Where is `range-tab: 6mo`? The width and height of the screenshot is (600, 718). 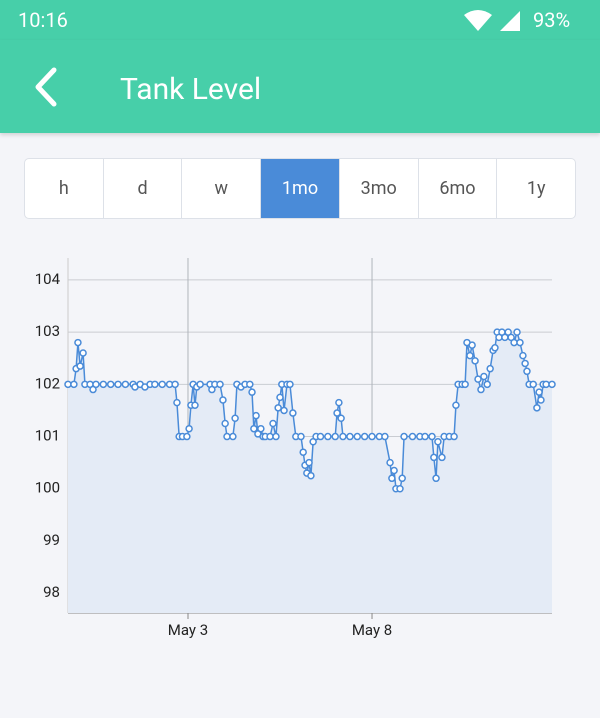
range-tab: 6mo is located at coordinates (458, 188).